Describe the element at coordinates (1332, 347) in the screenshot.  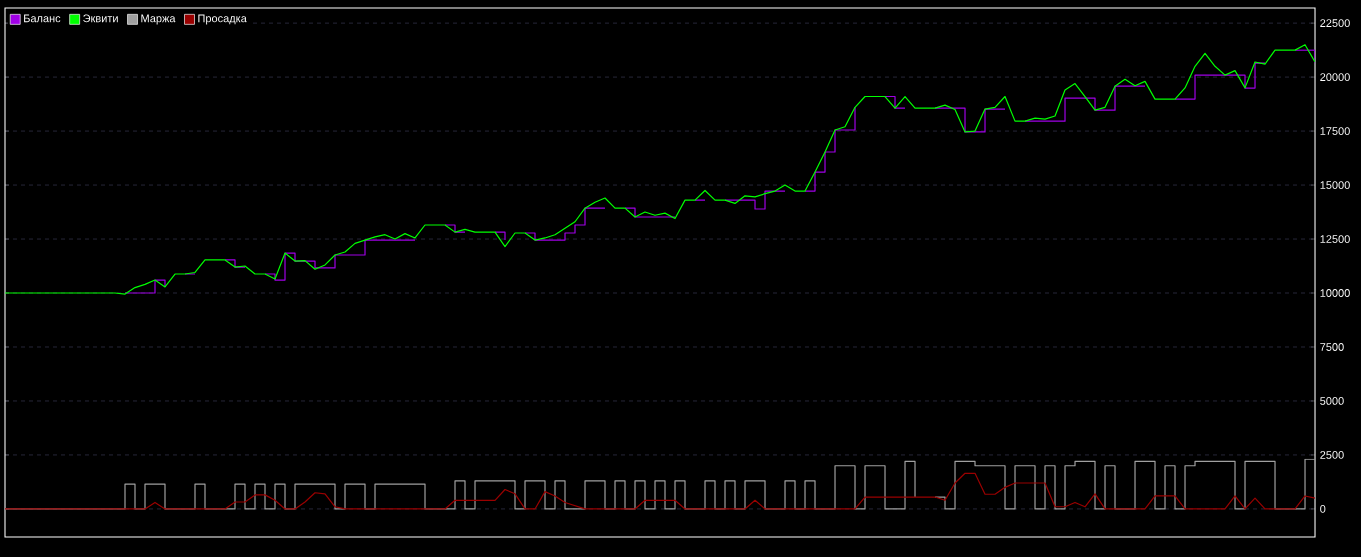
I see `y-tick-label: 7500` at that location.